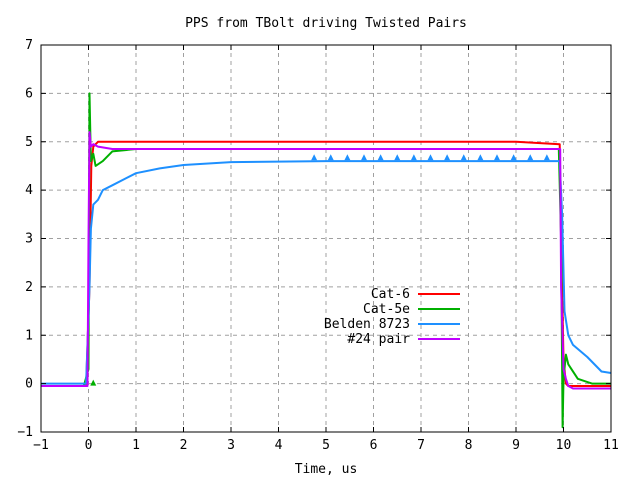 The image size is (640, 480). Describe the element at coordinates (326, 445) in the screenshot. I see `x-tick-label: 5` at that location.